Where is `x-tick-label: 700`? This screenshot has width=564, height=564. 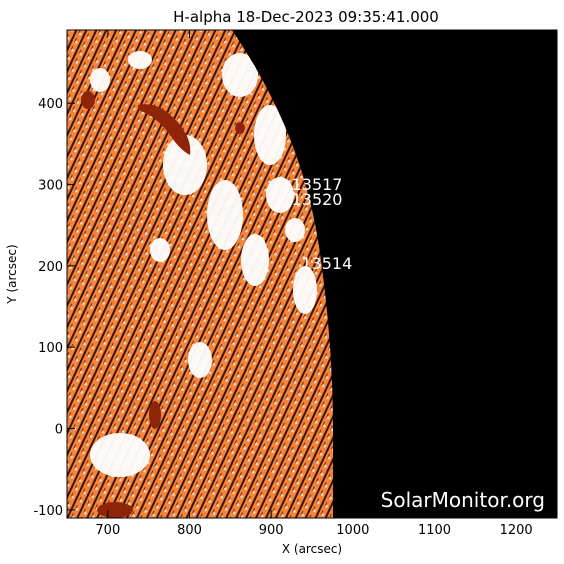 x-tick-label: 700 is located at coordinates (107, 530).